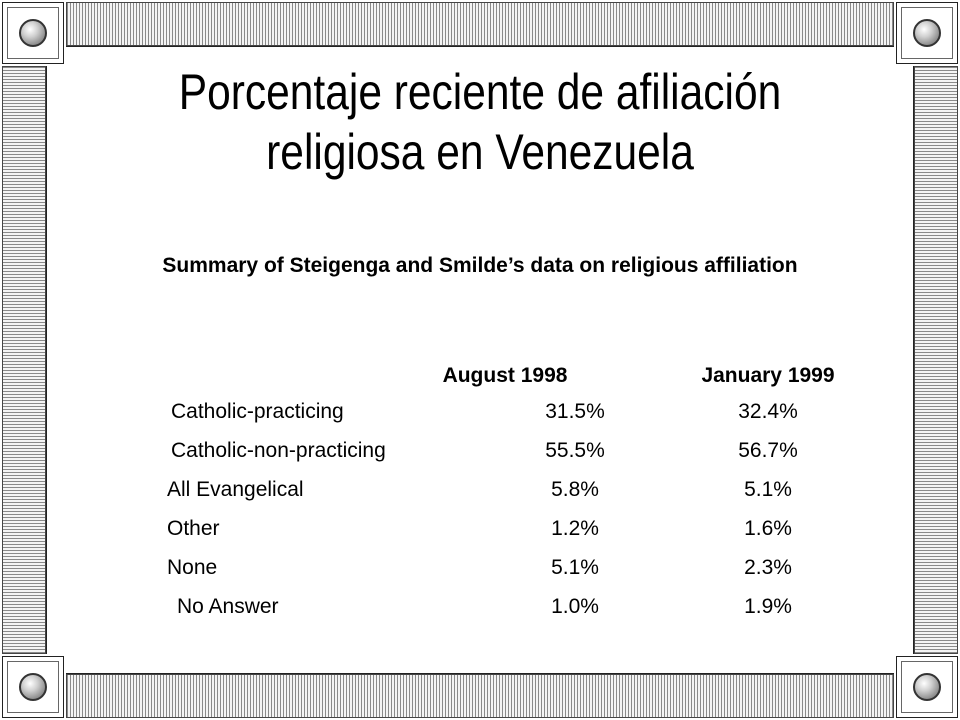 Image resolution: width=960 pixels, height=720 pixels. I want to click on value-aug1998-catholic-practicing: 31.5%, so click(575, 411).